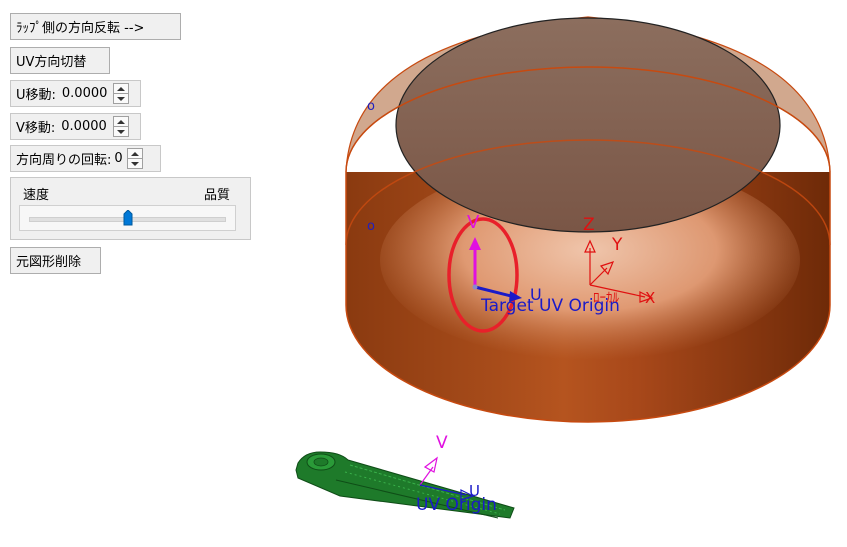  I want to click on u-move-spinner, so click(121, 93).